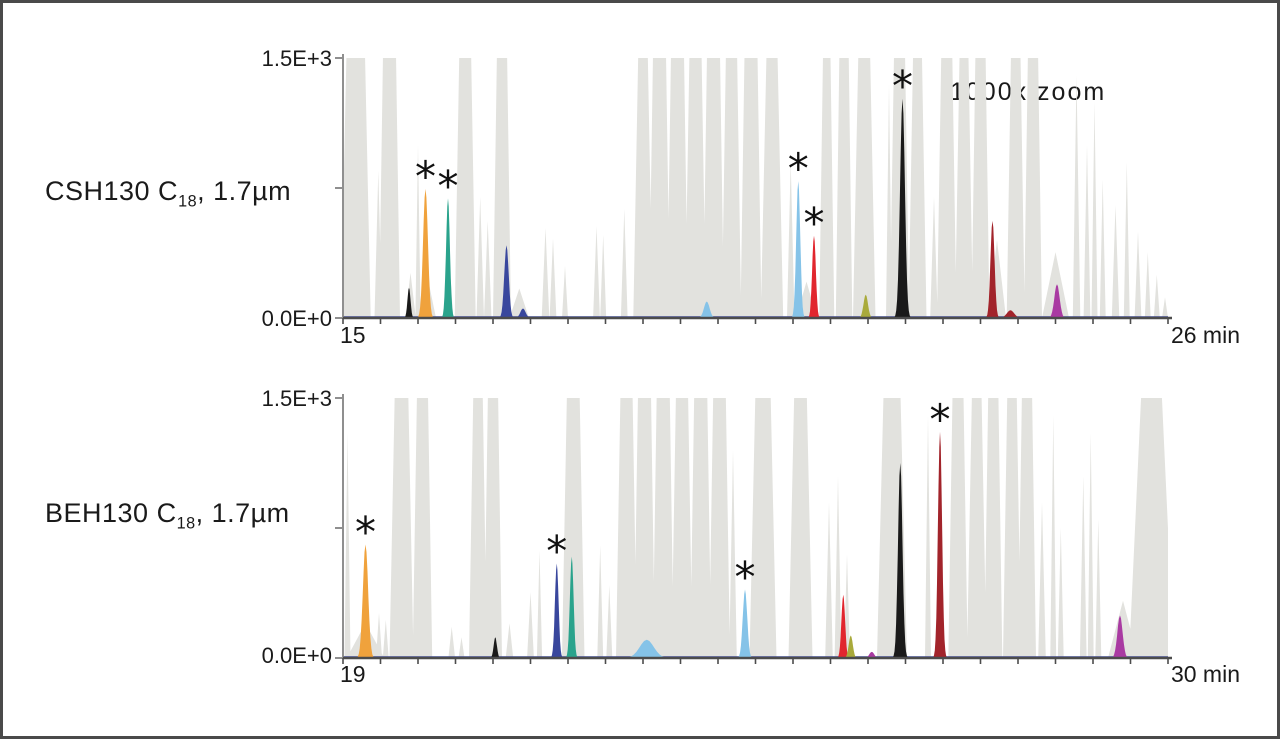  What do you see at coordinates (296, 655) in the screenshot?
I see `y-axis-min-label-bottom-chart: 0.0E+0` at bounding box center [296, 655].